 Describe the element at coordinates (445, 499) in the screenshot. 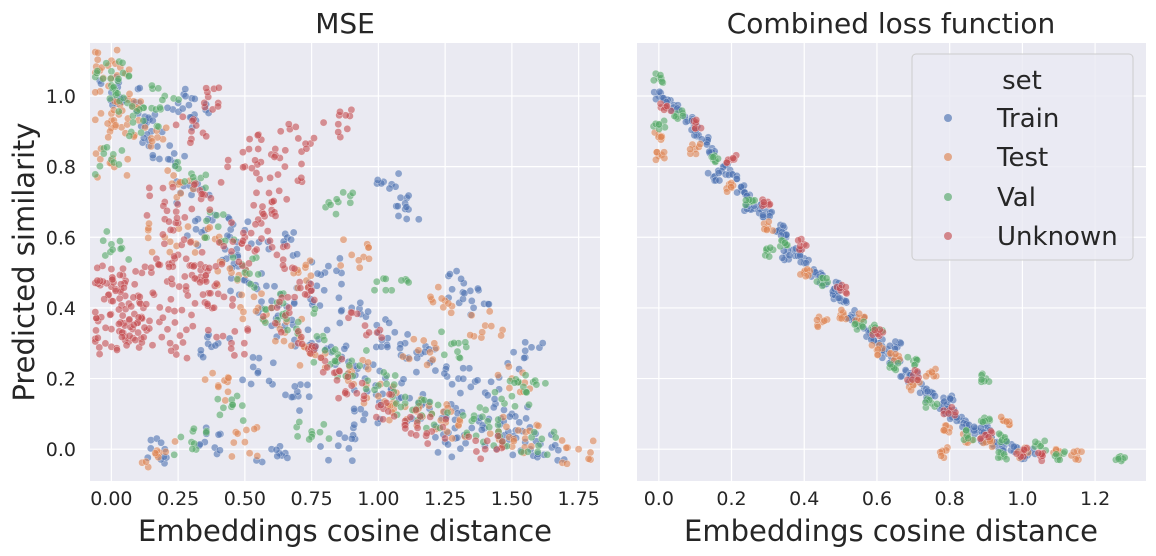

I see `mse-x-tick-label: 1.25` at that location.